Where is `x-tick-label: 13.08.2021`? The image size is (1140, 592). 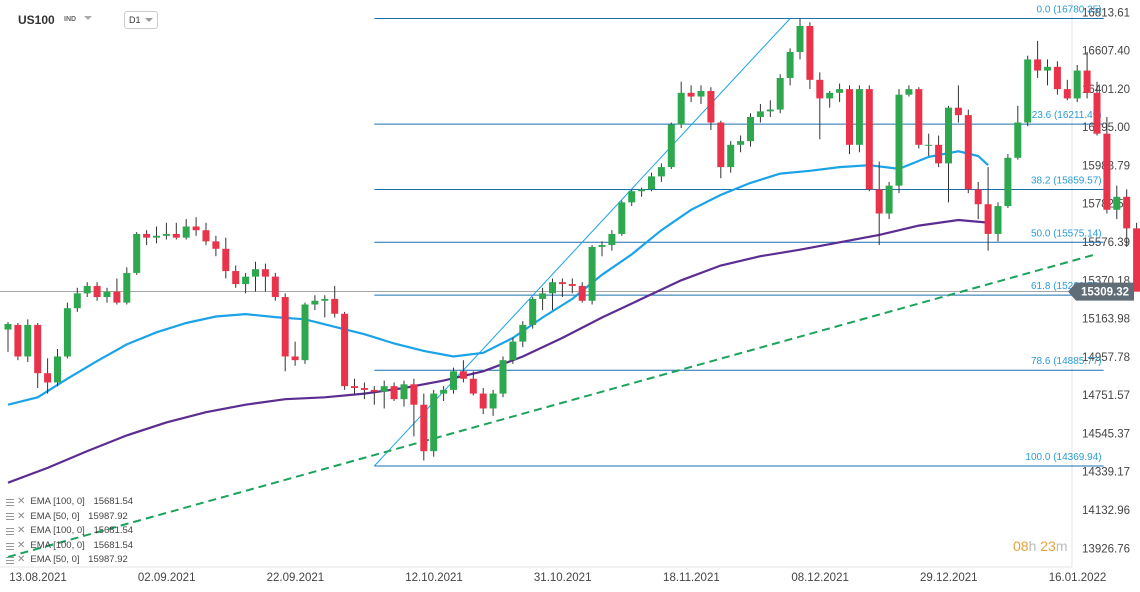 x-tick-label: 13.08.2021 is located at coordinates (38, 578).